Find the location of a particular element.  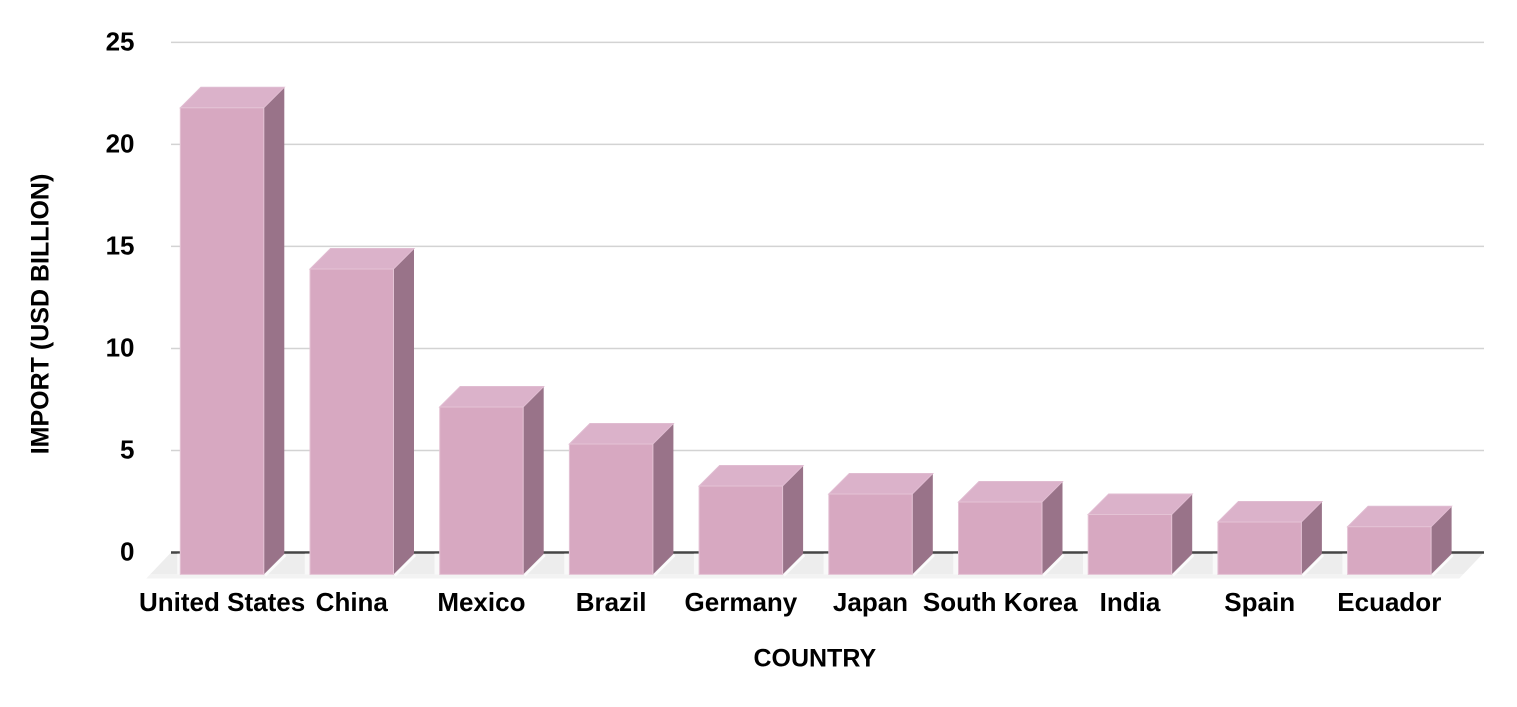

svg-text: 15 is located at coordinates (120, 246).